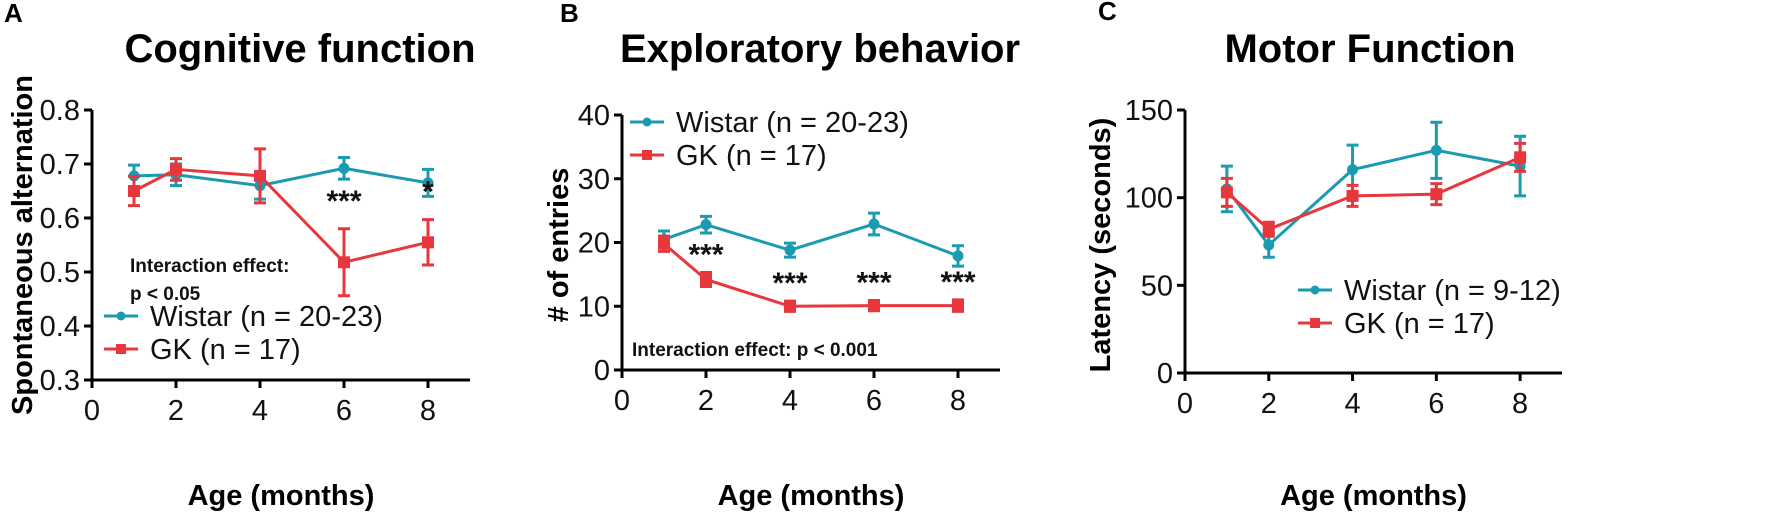 The height and width of the screenshot is (520, 1772). What do you see at coordinates (60, 219) in the screenshot?
I see `y-tick-label: 0.6` at bounding box center [60, 219].